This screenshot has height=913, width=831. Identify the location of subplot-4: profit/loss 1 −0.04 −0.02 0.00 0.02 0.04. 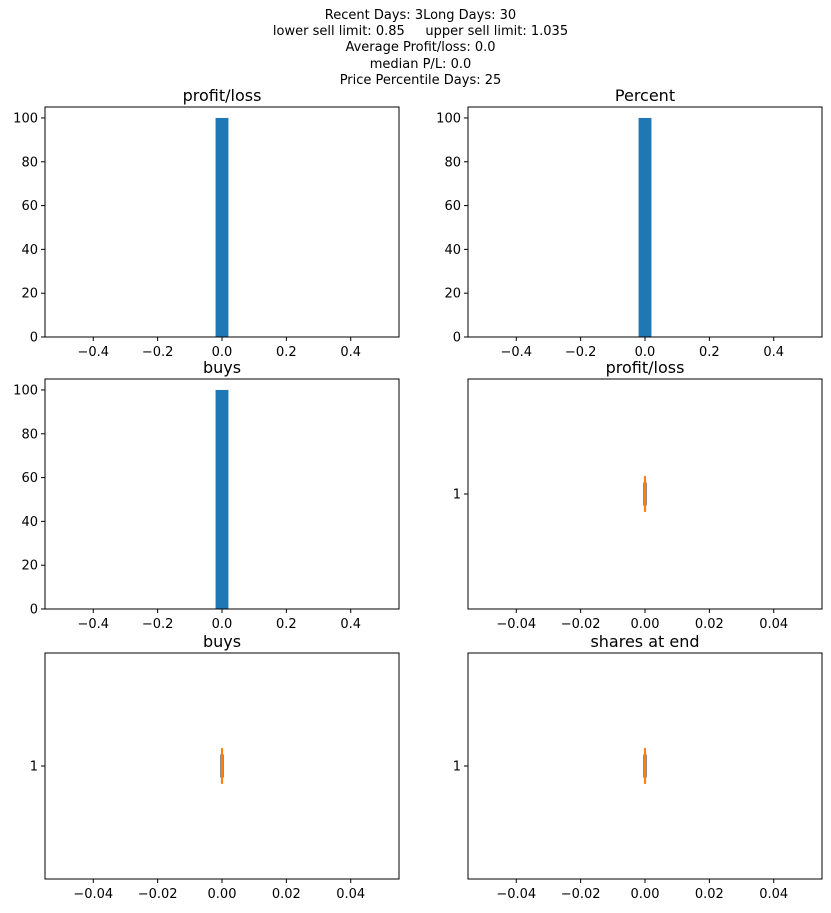
(638, 495).